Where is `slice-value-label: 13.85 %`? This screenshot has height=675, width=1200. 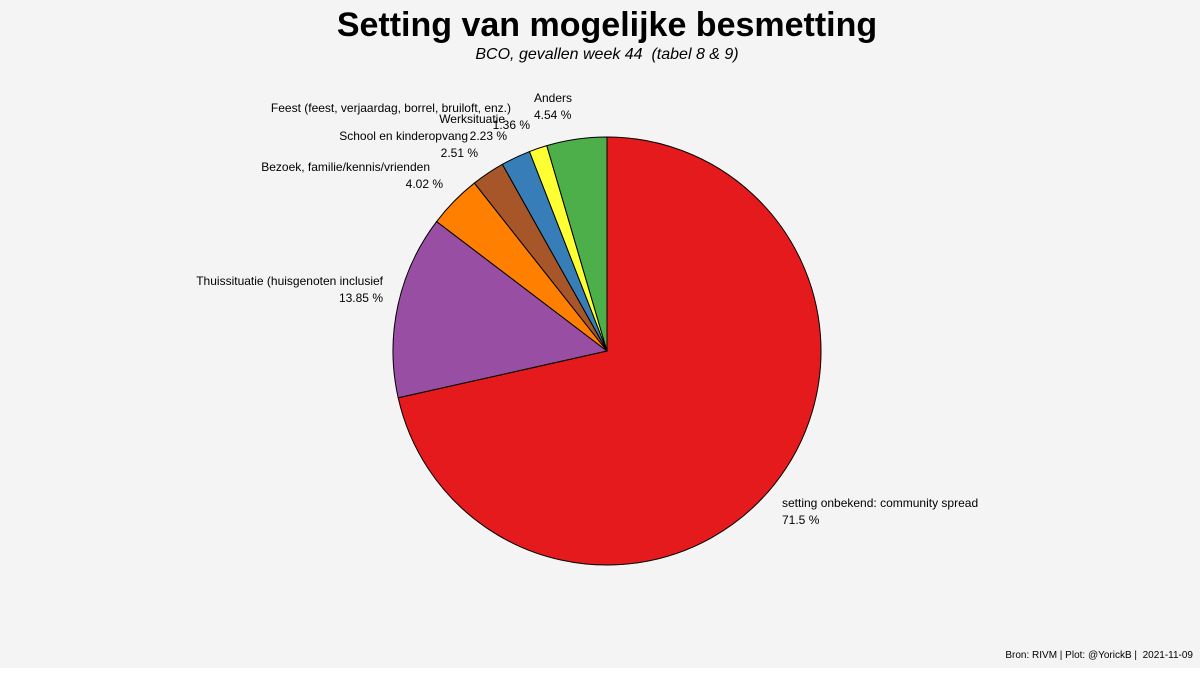
slice-value-label: 13.85 % is located at coordinates (361, 298).